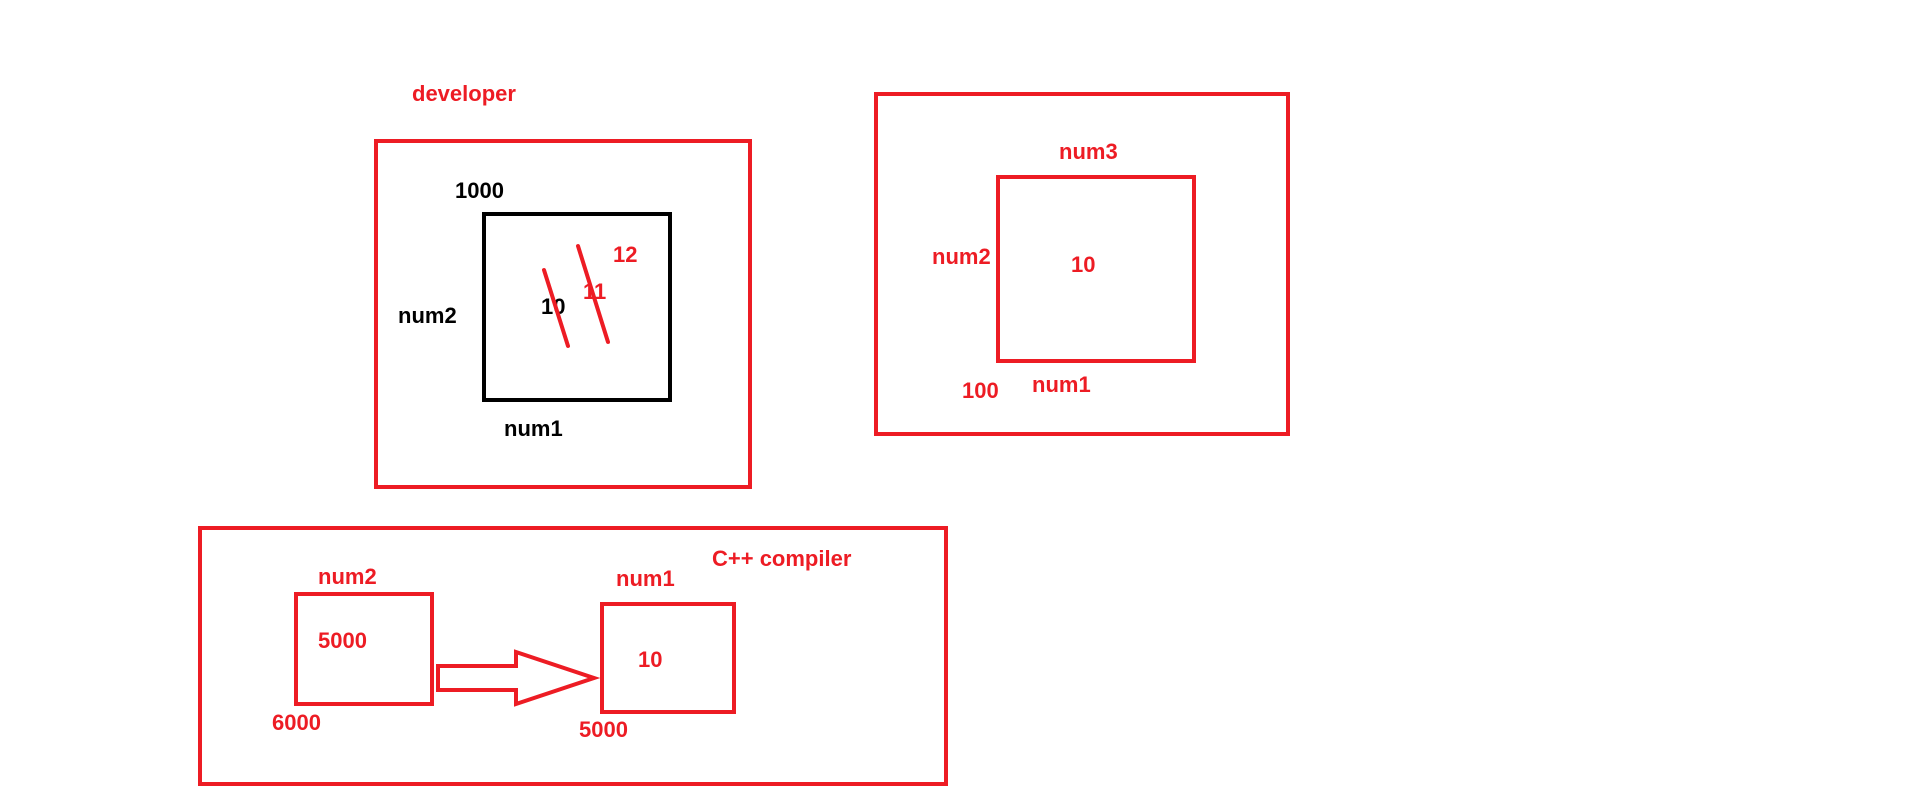  Describe the element at coordinates (427, 315) in the screenshot. I see `developer-alias-label: num2` at that location.